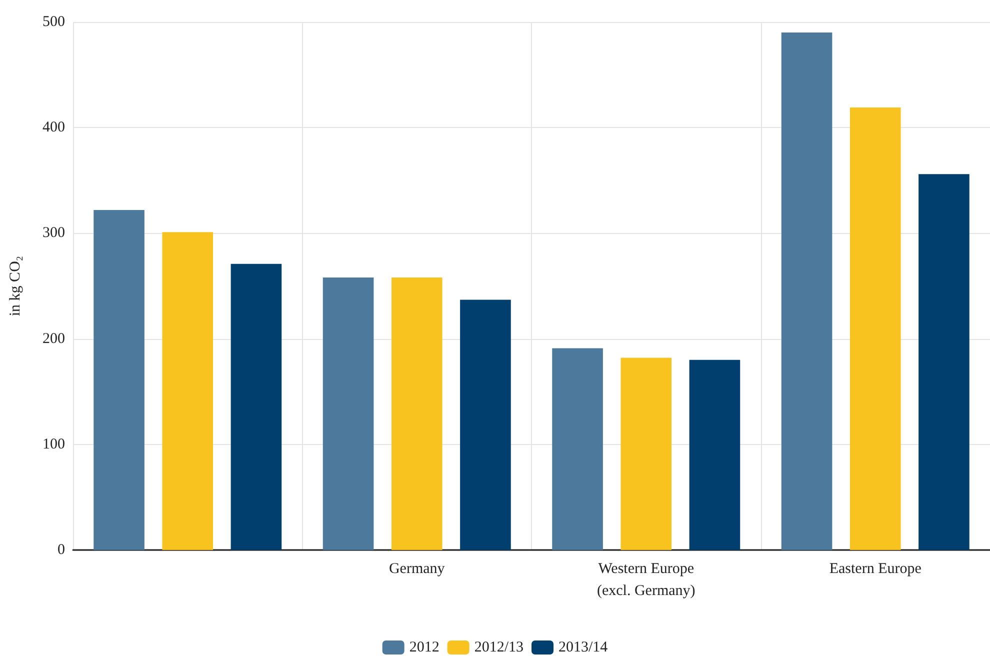 This screenshot has height=664, width=990. I want to click on y-tick-label: 200, so click(53, 338).